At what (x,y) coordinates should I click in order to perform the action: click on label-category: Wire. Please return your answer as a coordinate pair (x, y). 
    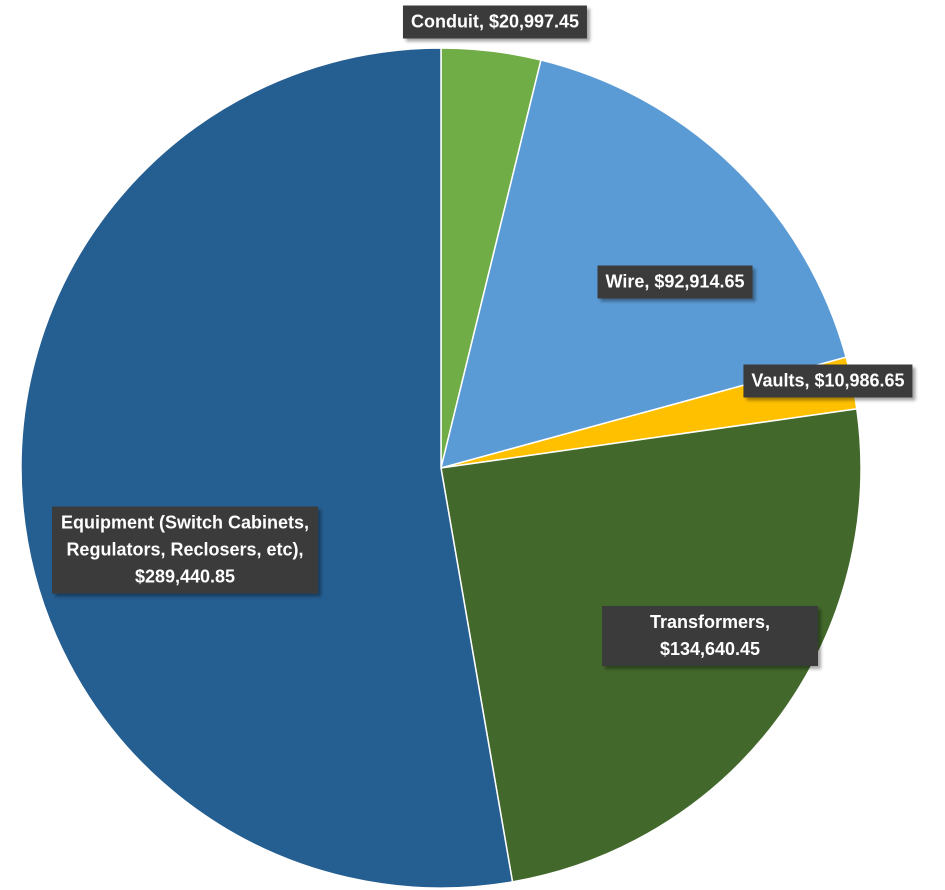
    Looking at the image, I should click on (625, 281).